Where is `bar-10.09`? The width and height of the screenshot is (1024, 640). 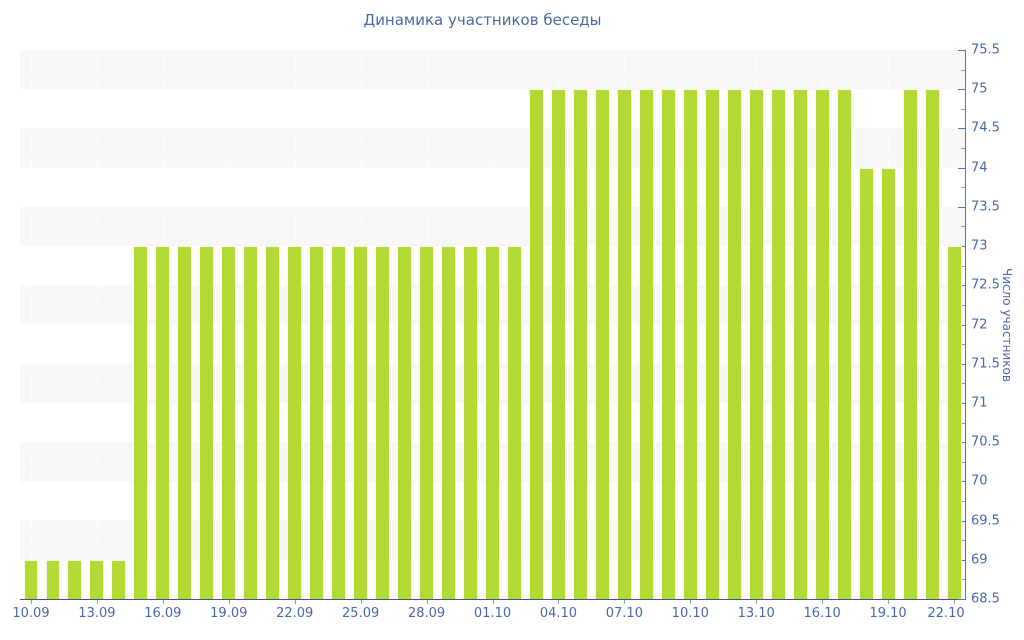
bar-10.09 is located at coordinates (31, 579).